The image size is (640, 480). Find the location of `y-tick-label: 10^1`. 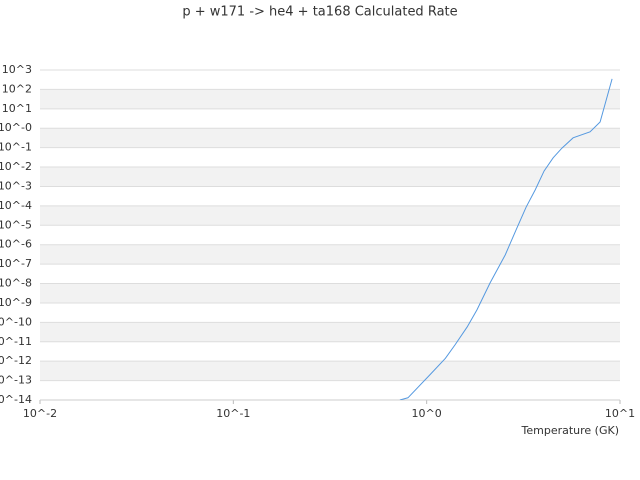

y-tick-label: 10^1 is located at coordinates (17, 108).